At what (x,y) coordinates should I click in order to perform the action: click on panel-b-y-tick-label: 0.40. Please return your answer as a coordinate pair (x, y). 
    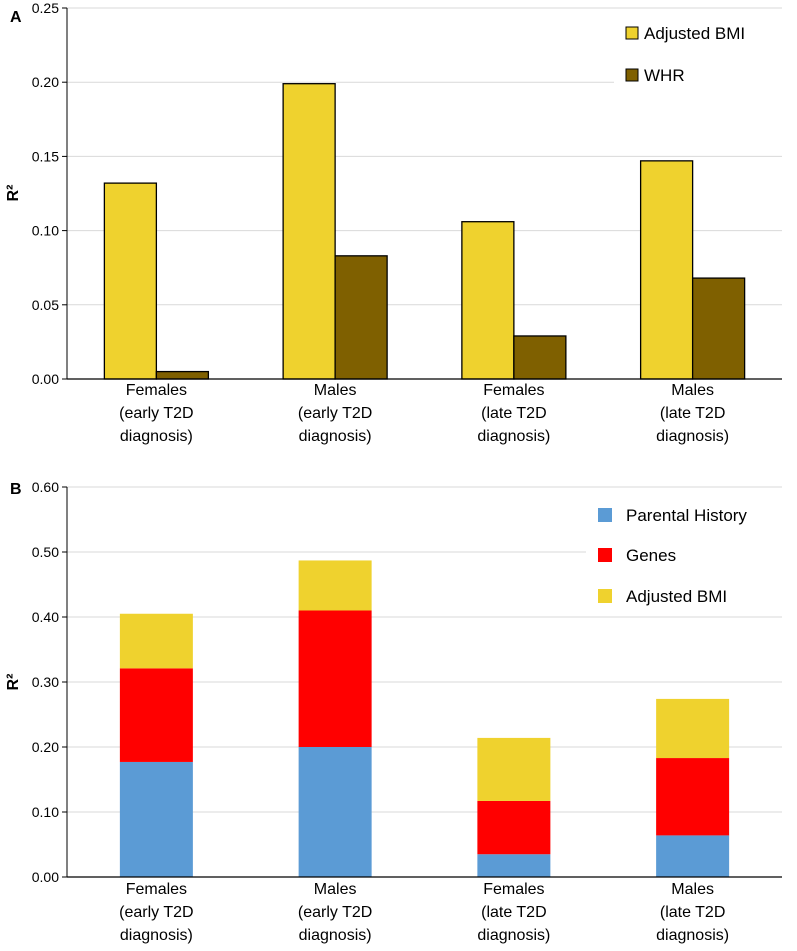
    Looking at the image, I should click on (45, 617).